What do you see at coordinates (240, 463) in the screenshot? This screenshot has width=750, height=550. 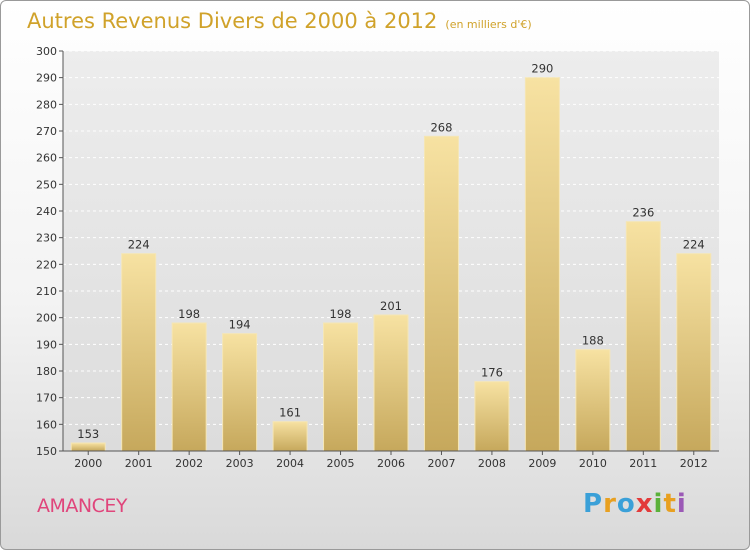 I see `x-tick-label: 2003` at bounding box center [240, 463].